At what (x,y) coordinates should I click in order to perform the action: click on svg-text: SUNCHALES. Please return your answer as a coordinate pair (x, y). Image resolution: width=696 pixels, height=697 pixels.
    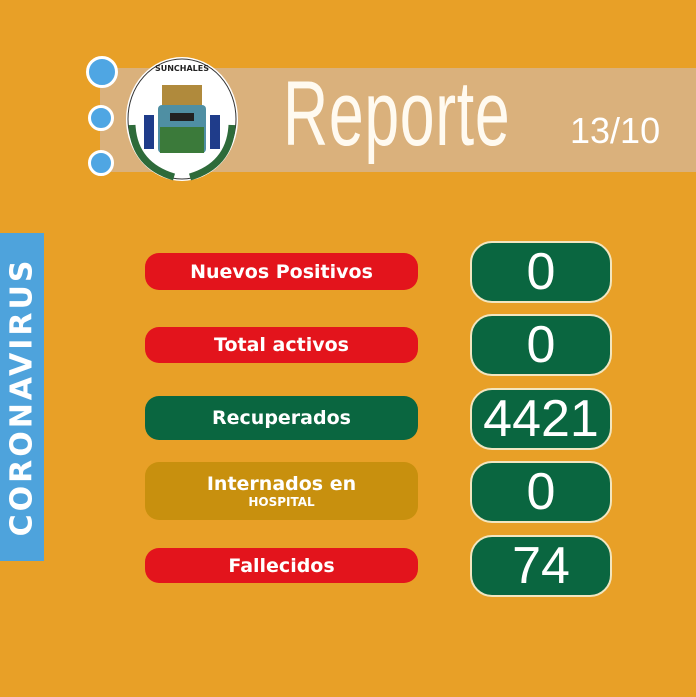
    Looking at the image, I should click on (182, 68).